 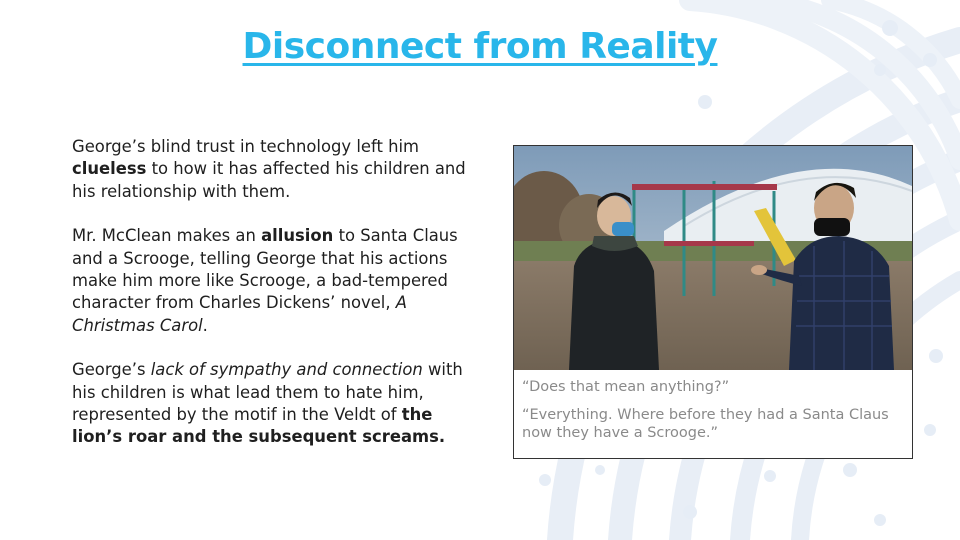 What do you see at coordinates (480, 46) in the screenshot?
I see `slide-title: Disconnect from Reality` at bounding box center [480, 46].